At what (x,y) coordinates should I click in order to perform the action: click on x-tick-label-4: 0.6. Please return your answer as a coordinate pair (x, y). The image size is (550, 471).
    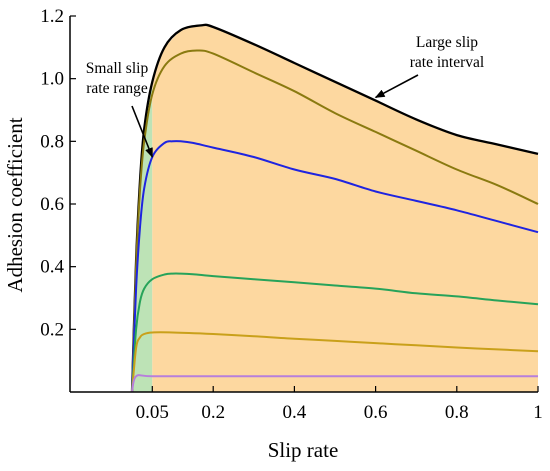
    Looking at the image, I should click on (376, 412).